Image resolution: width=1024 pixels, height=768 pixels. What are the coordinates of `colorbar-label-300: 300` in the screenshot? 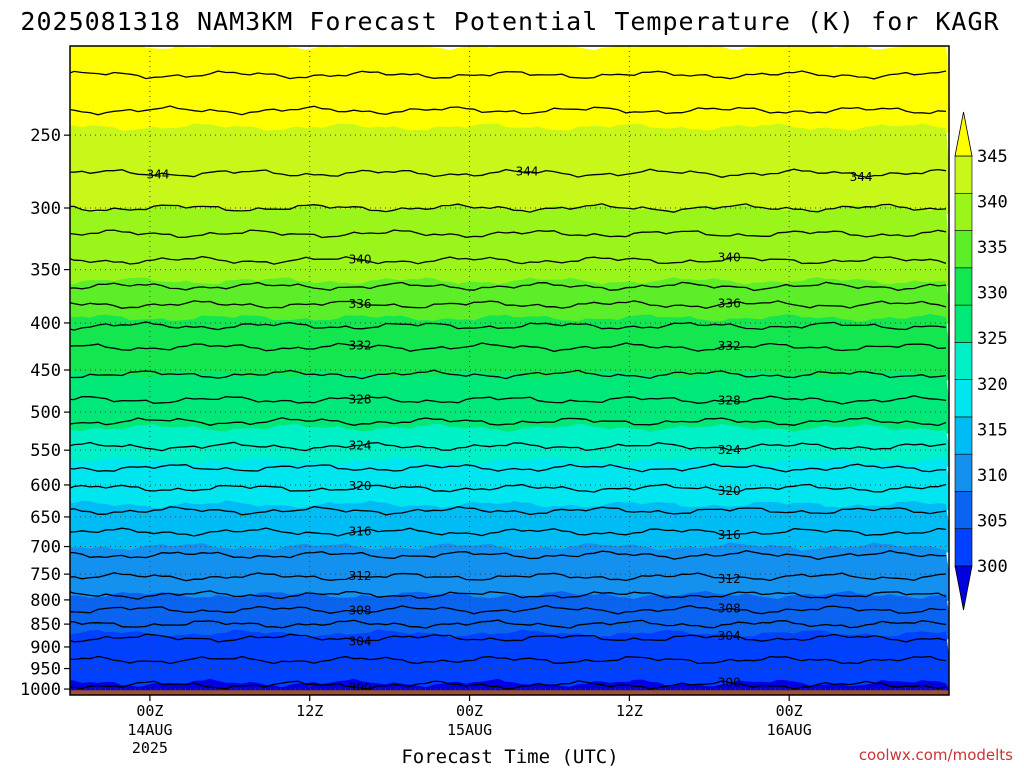 It's located at (992, 567).